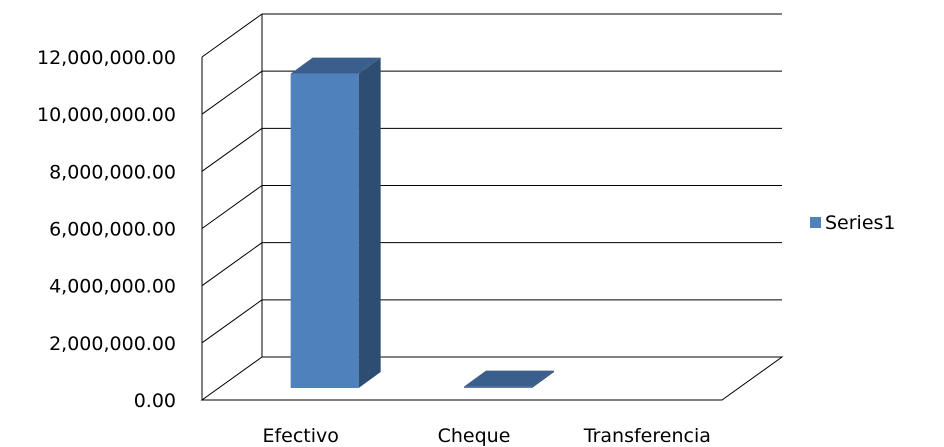  I want to click on x-axis-category-labels: Efectivo Cheque Transferencia, so click(486, 436).